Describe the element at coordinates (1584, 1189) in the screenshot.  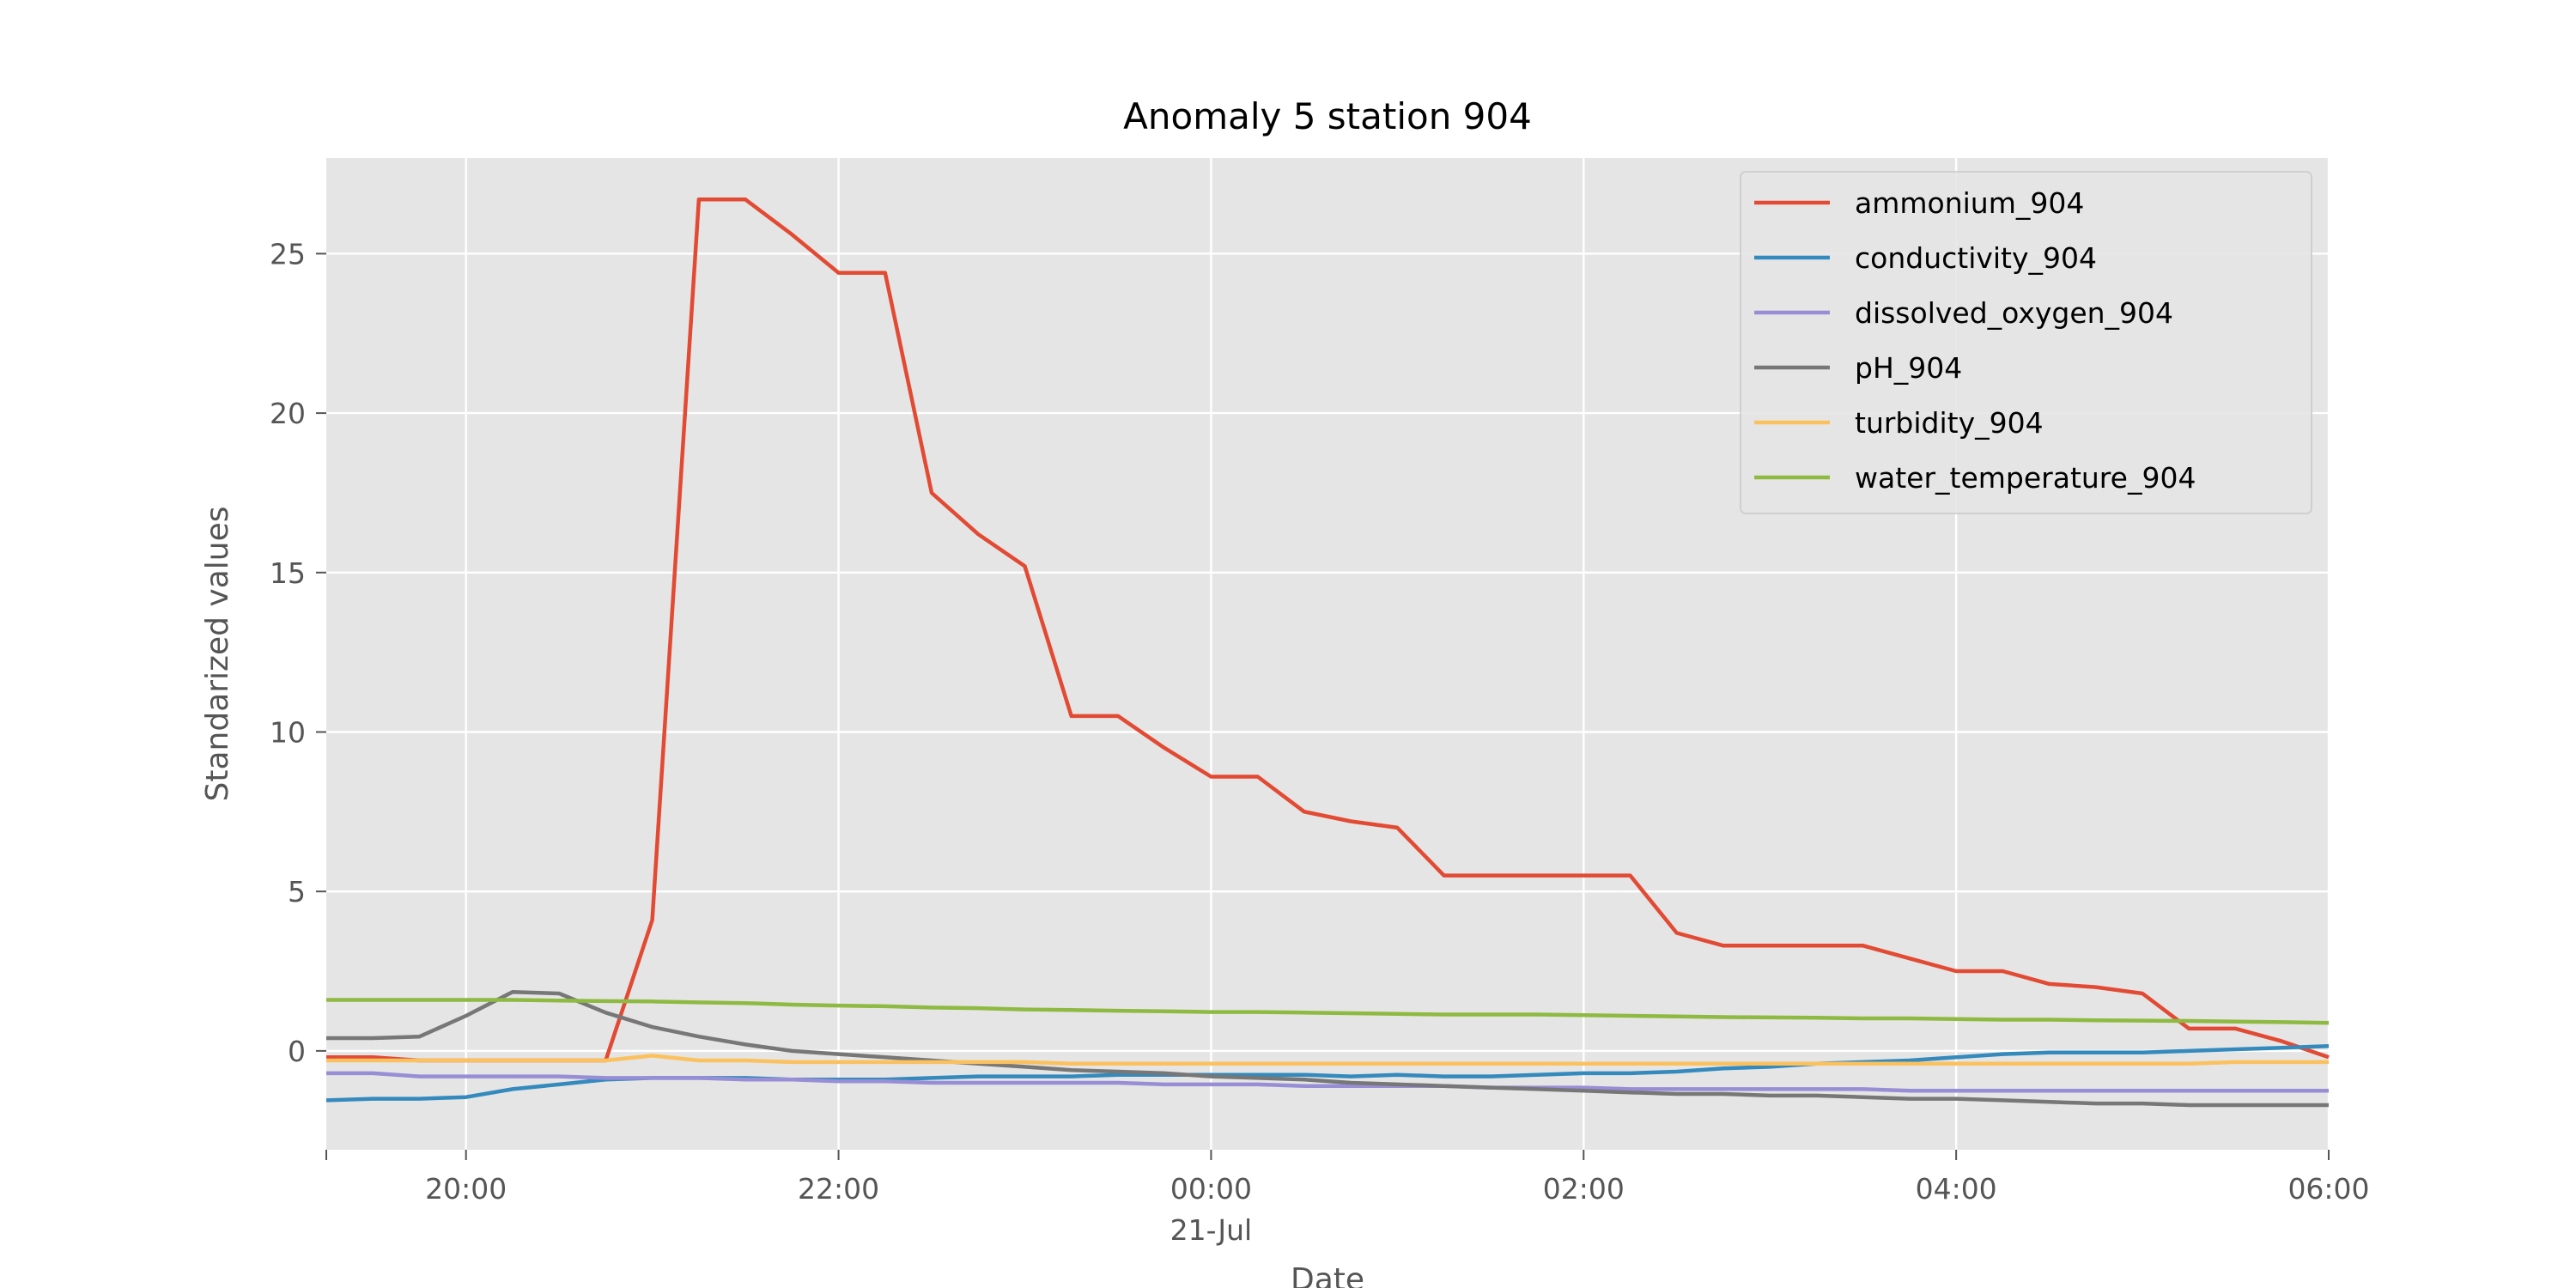
I see `x-tick-label: 02:00` at that location.